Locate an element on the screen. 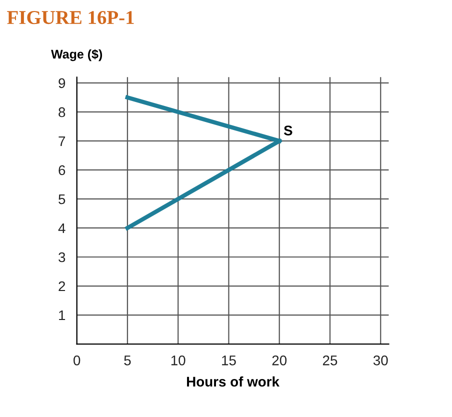 This screenshot has width=452, height=417. x-tick-label: 0 is located at coordinates (77, 361).